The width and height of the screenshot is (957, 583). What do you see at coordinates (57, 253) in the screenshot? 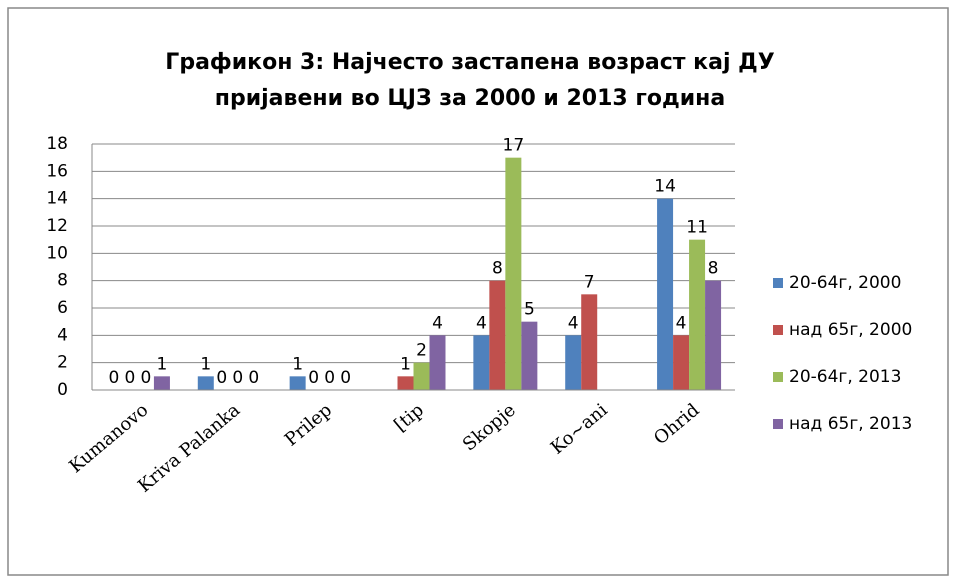
I see `y-tick-label: 10` at bounding box center [57, 253].